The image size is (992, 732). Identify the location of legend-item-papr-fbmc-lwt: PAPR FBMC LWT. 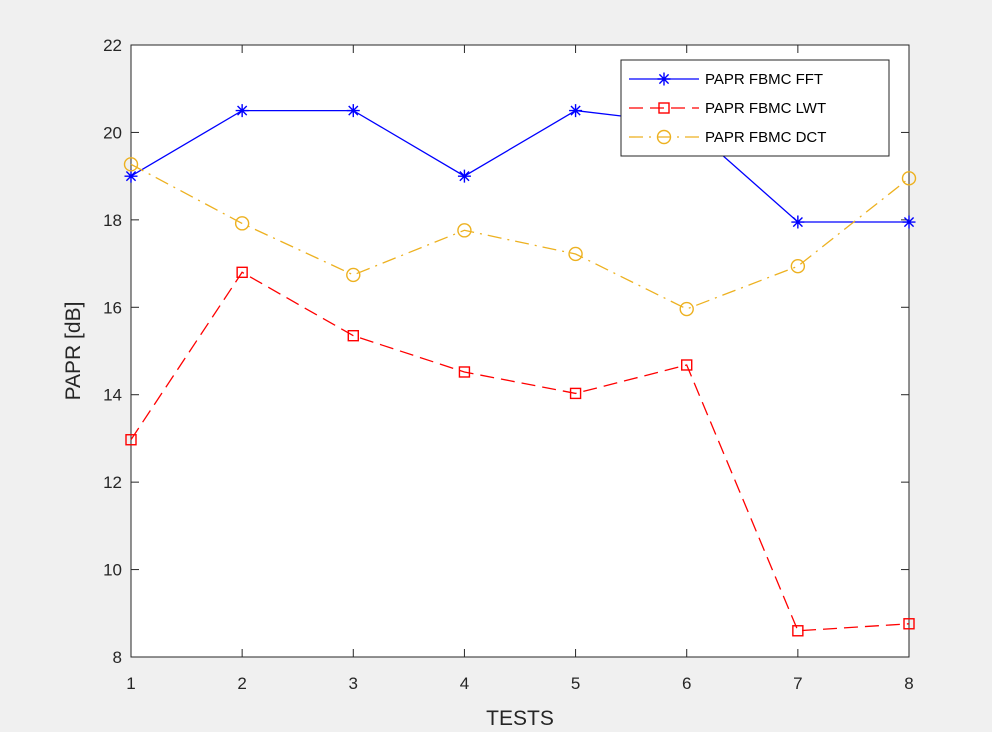
(727, 108).